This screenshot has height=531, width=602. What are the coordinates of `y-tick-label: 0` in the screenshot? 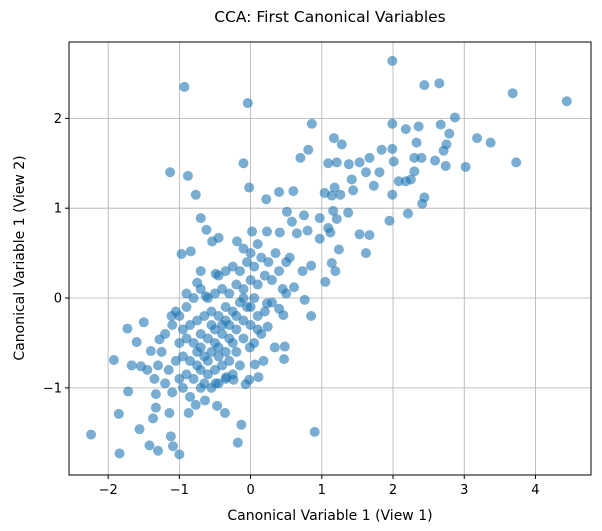 It's located at (58, 299).